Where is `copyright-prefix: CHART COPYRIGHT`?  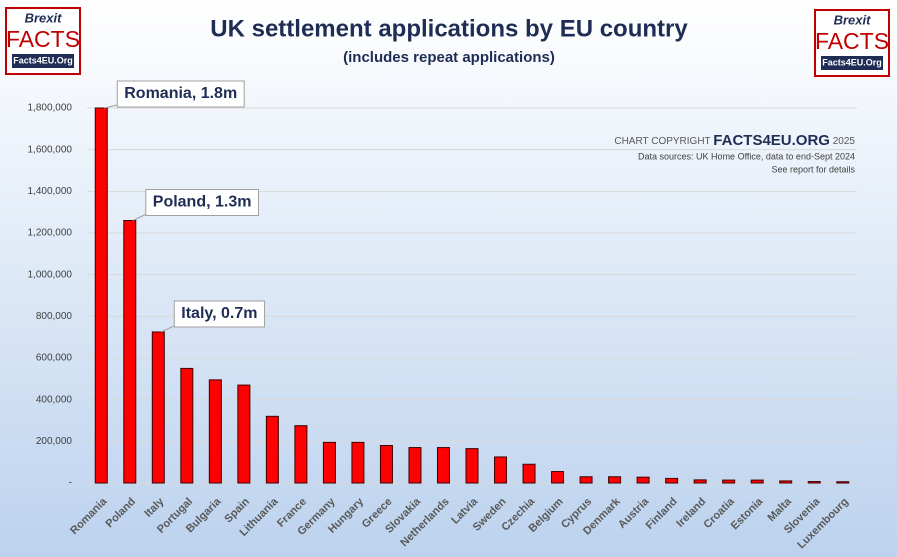 copyright-prefix: CHART COPYRIGHT is located at coordinates (662, 141).